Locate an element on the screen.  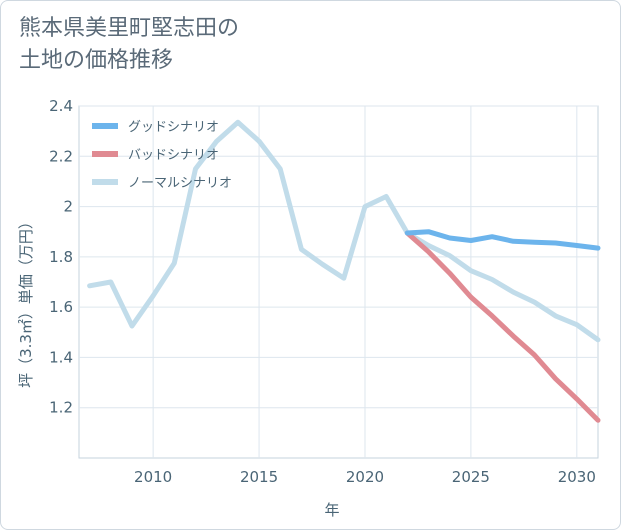
chart-title: 熊本県美里町堅志田の 土地の価格推移 is located at coordinates (129, 44).